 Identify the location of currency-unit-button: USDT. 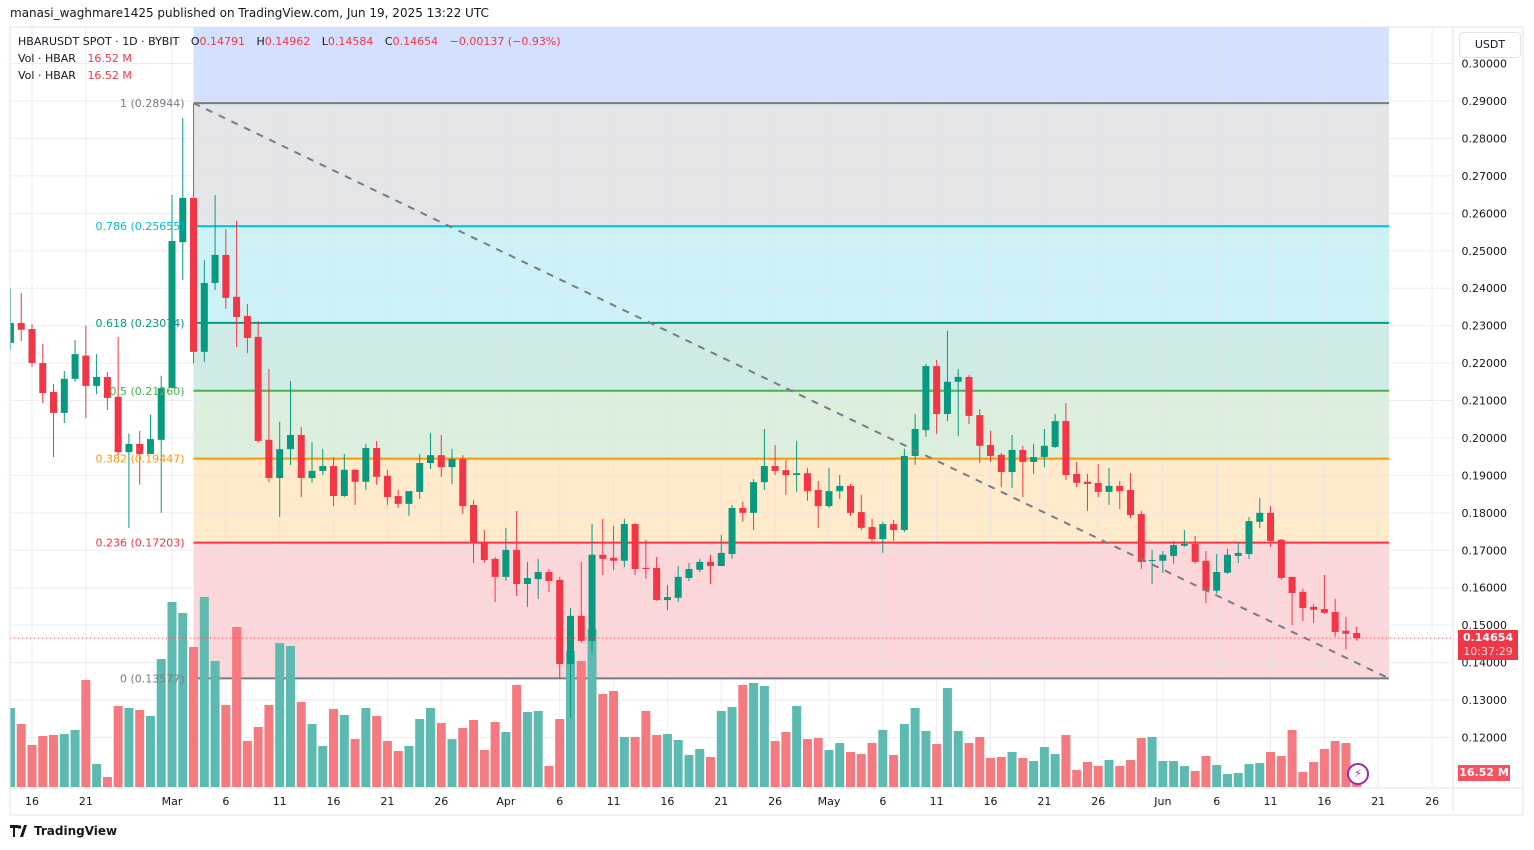
(1490, 45).